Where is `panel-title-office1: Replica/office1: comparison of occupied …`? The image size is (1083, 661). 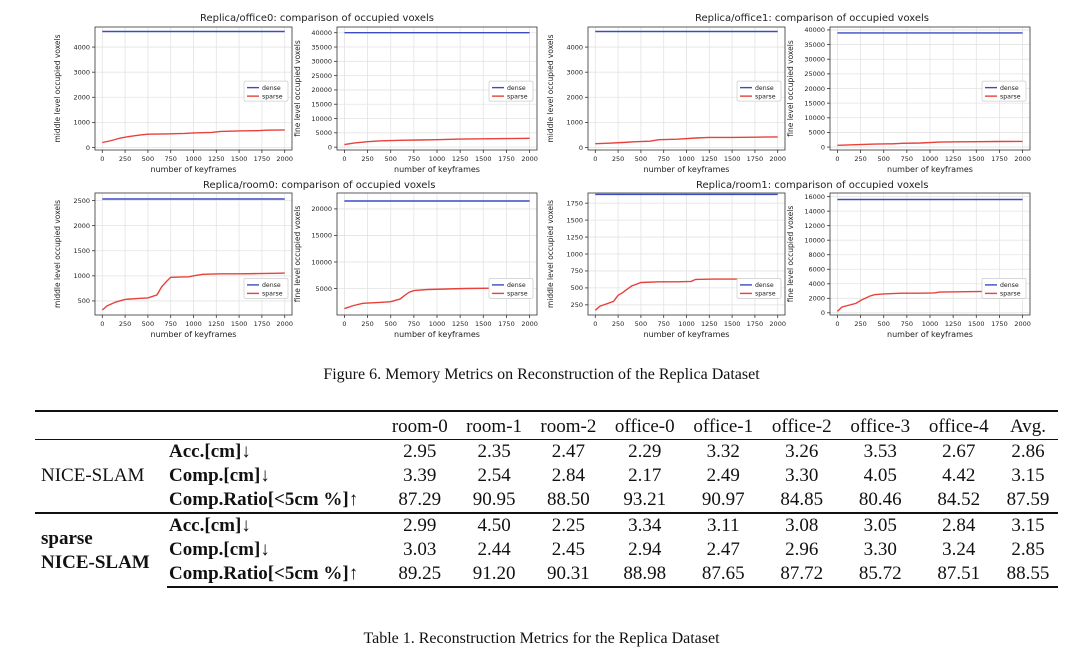 panel-title-office1: Replica/office1: comparison of occupied … is located at coordinates (812, 18).